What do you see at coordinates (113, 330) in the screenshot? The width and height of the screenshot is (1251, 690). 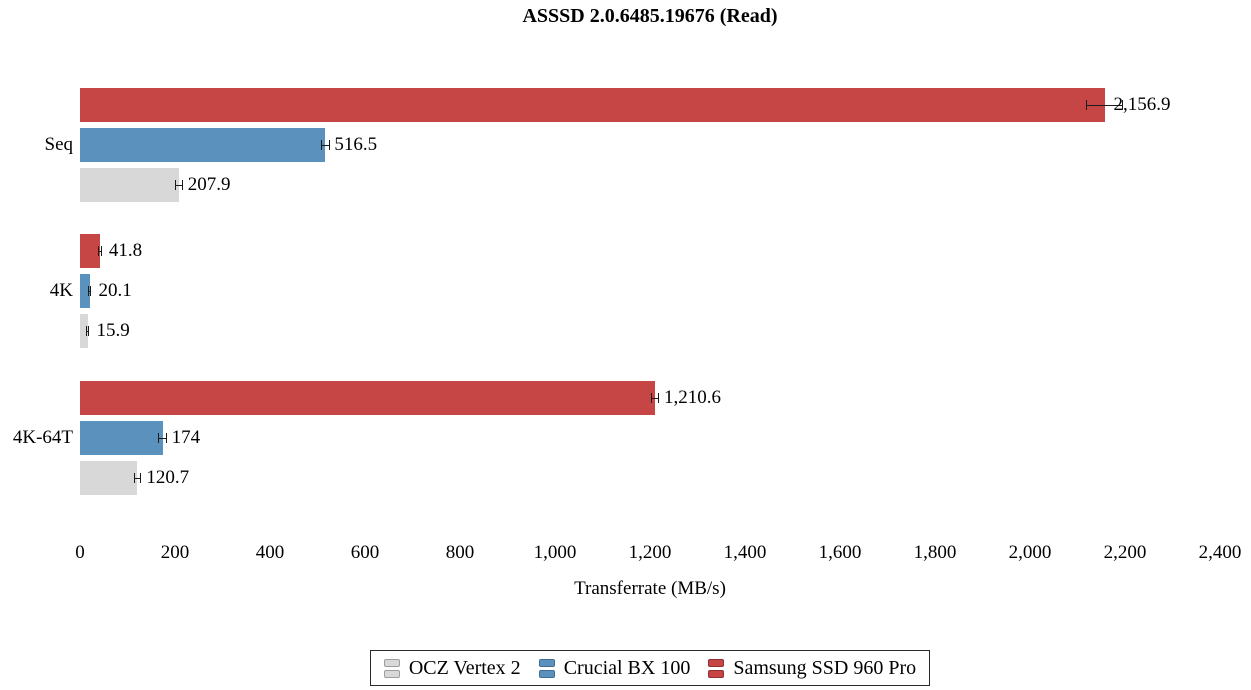 I see `bar-value-label: 15.9` at bounding box center [113, 330].